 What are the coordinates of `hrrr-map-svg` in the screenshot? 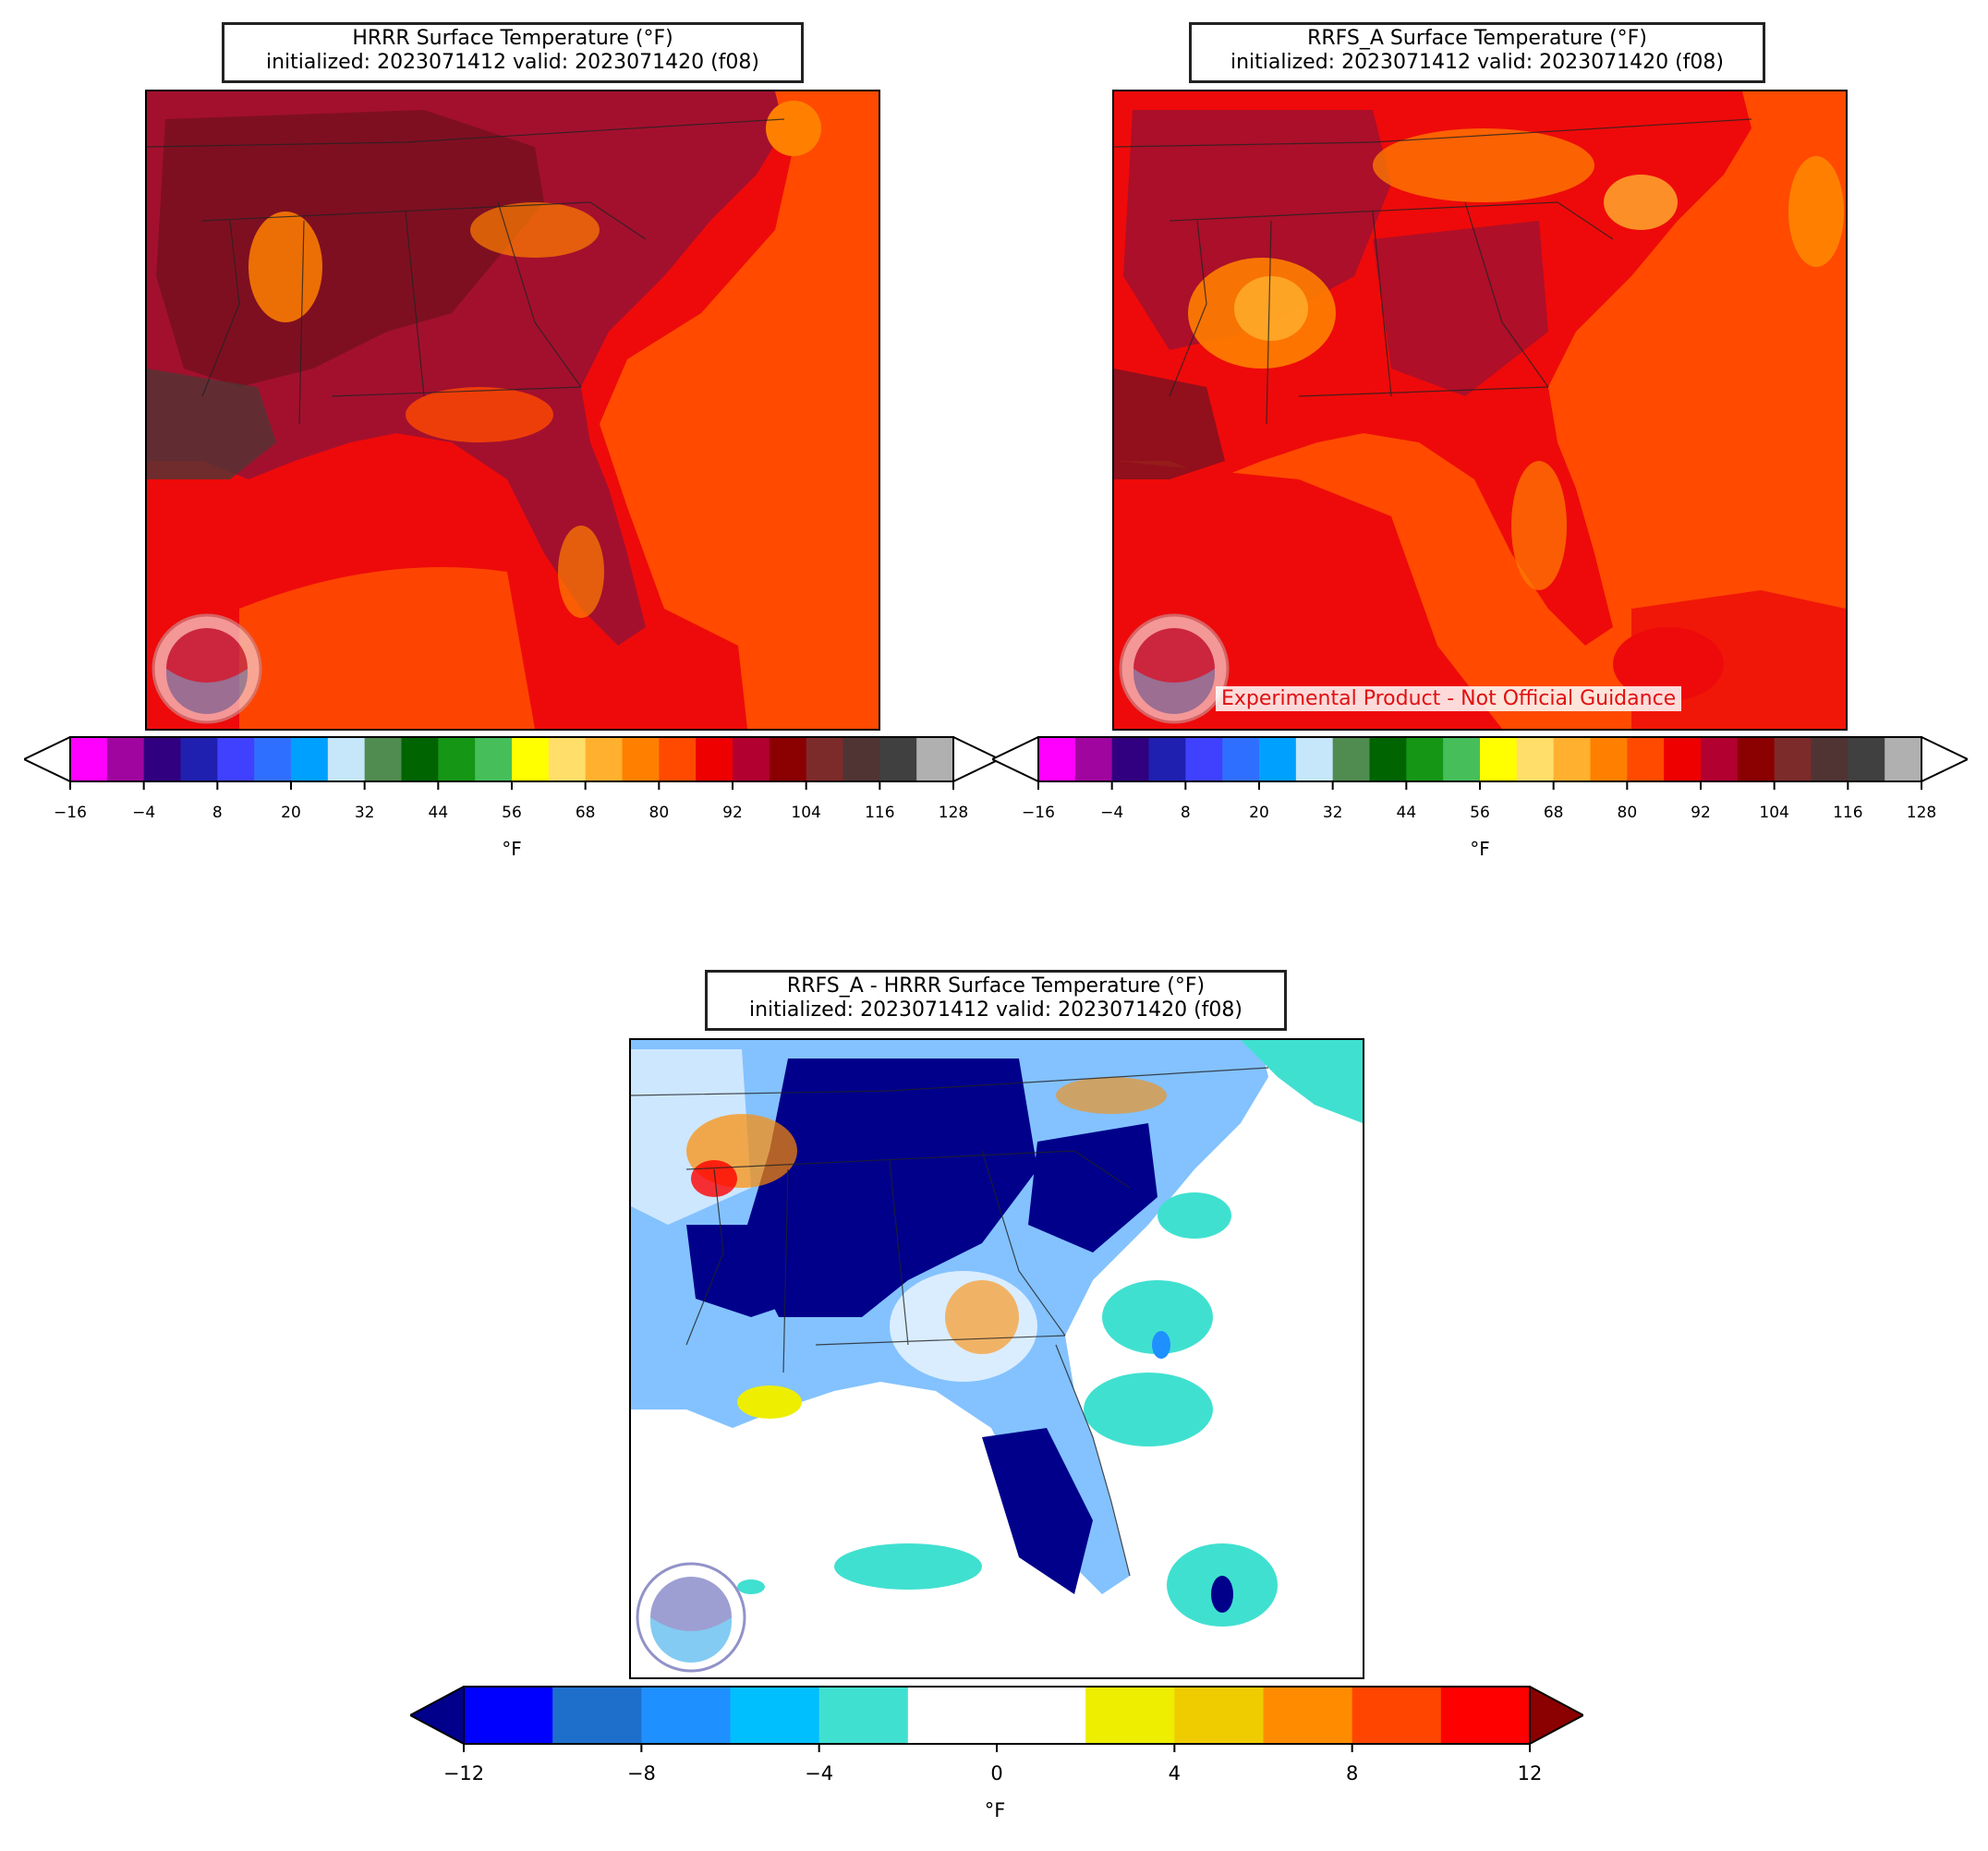 It's located at (513, 410).